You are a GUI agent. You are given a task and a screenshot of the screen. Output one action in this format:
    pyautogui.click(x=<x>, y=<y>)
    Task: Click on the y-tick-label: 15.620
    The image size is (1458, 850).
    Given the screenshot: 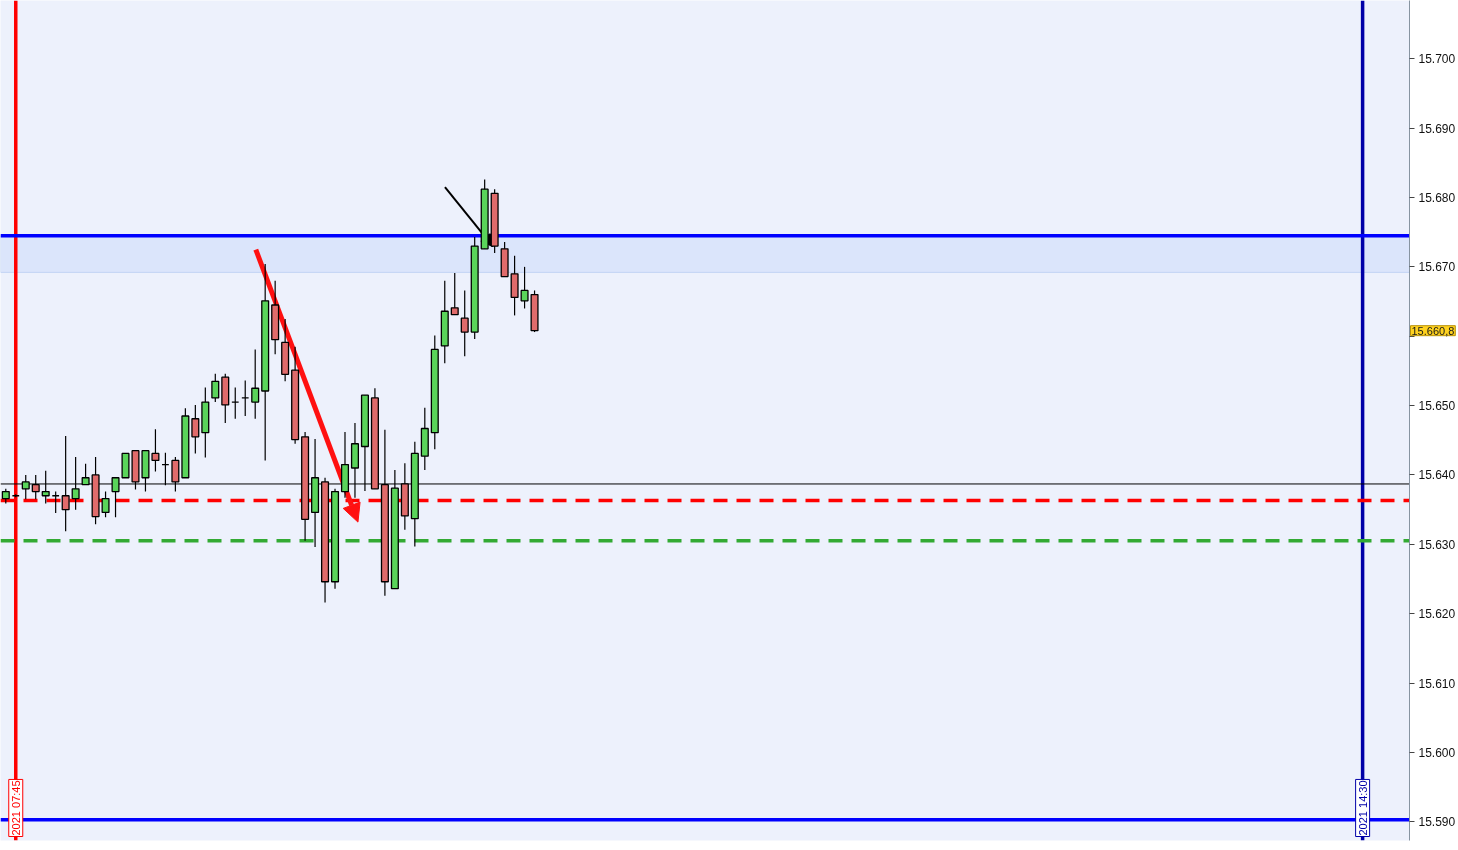 What is the action you would take?
    pyautogui.click(x=1437, y=614)
    